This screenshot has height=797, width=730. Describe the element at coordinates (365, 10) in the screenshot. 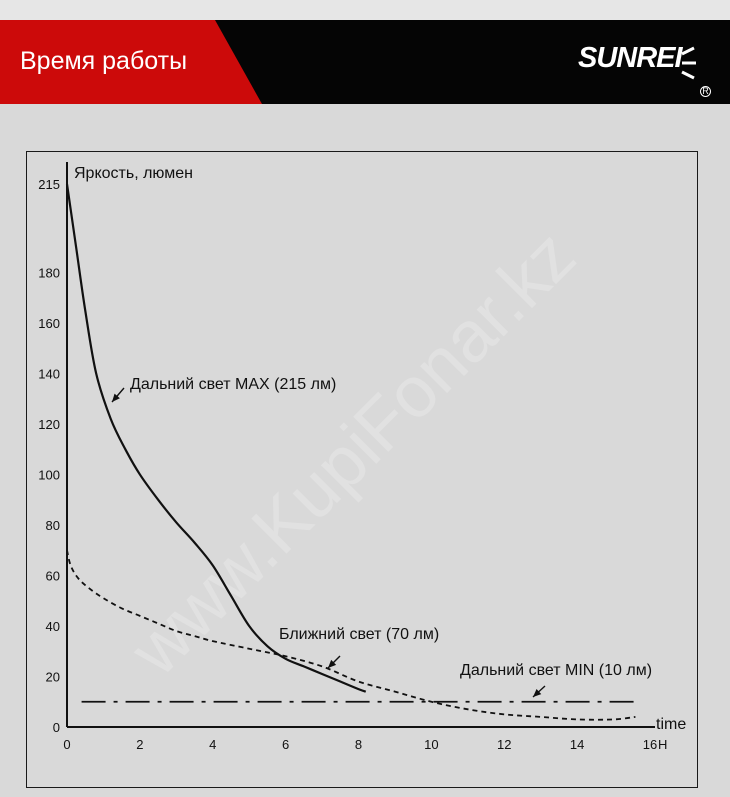

I see `top-strip` at that location.